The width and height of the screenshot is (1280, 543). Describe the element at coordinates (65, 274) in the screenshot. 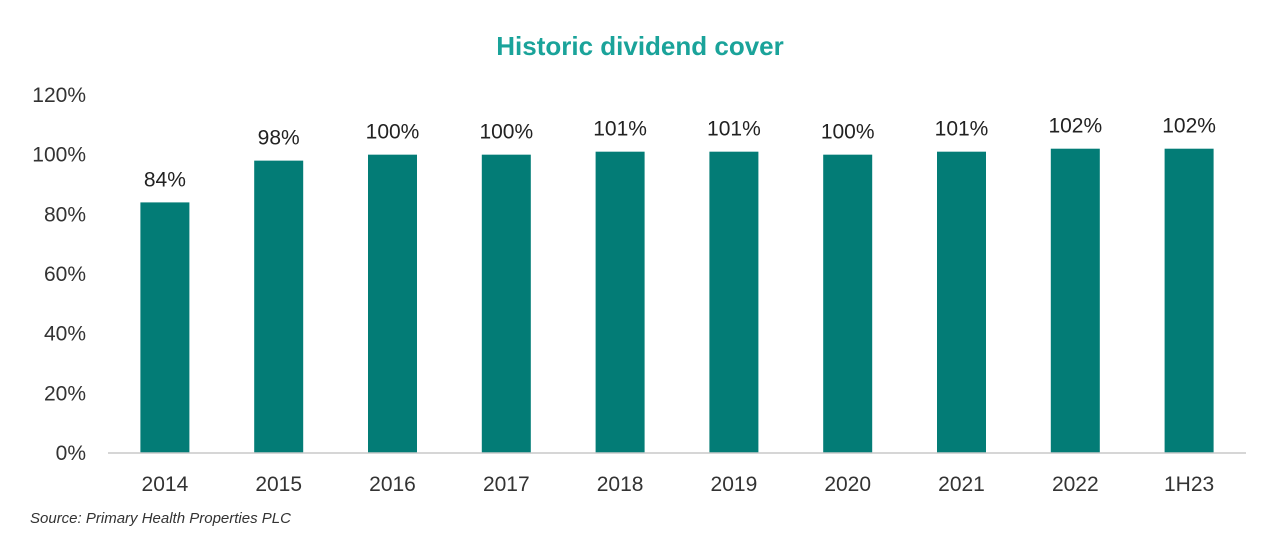

I see `y-tick-label: 60%` at that location.